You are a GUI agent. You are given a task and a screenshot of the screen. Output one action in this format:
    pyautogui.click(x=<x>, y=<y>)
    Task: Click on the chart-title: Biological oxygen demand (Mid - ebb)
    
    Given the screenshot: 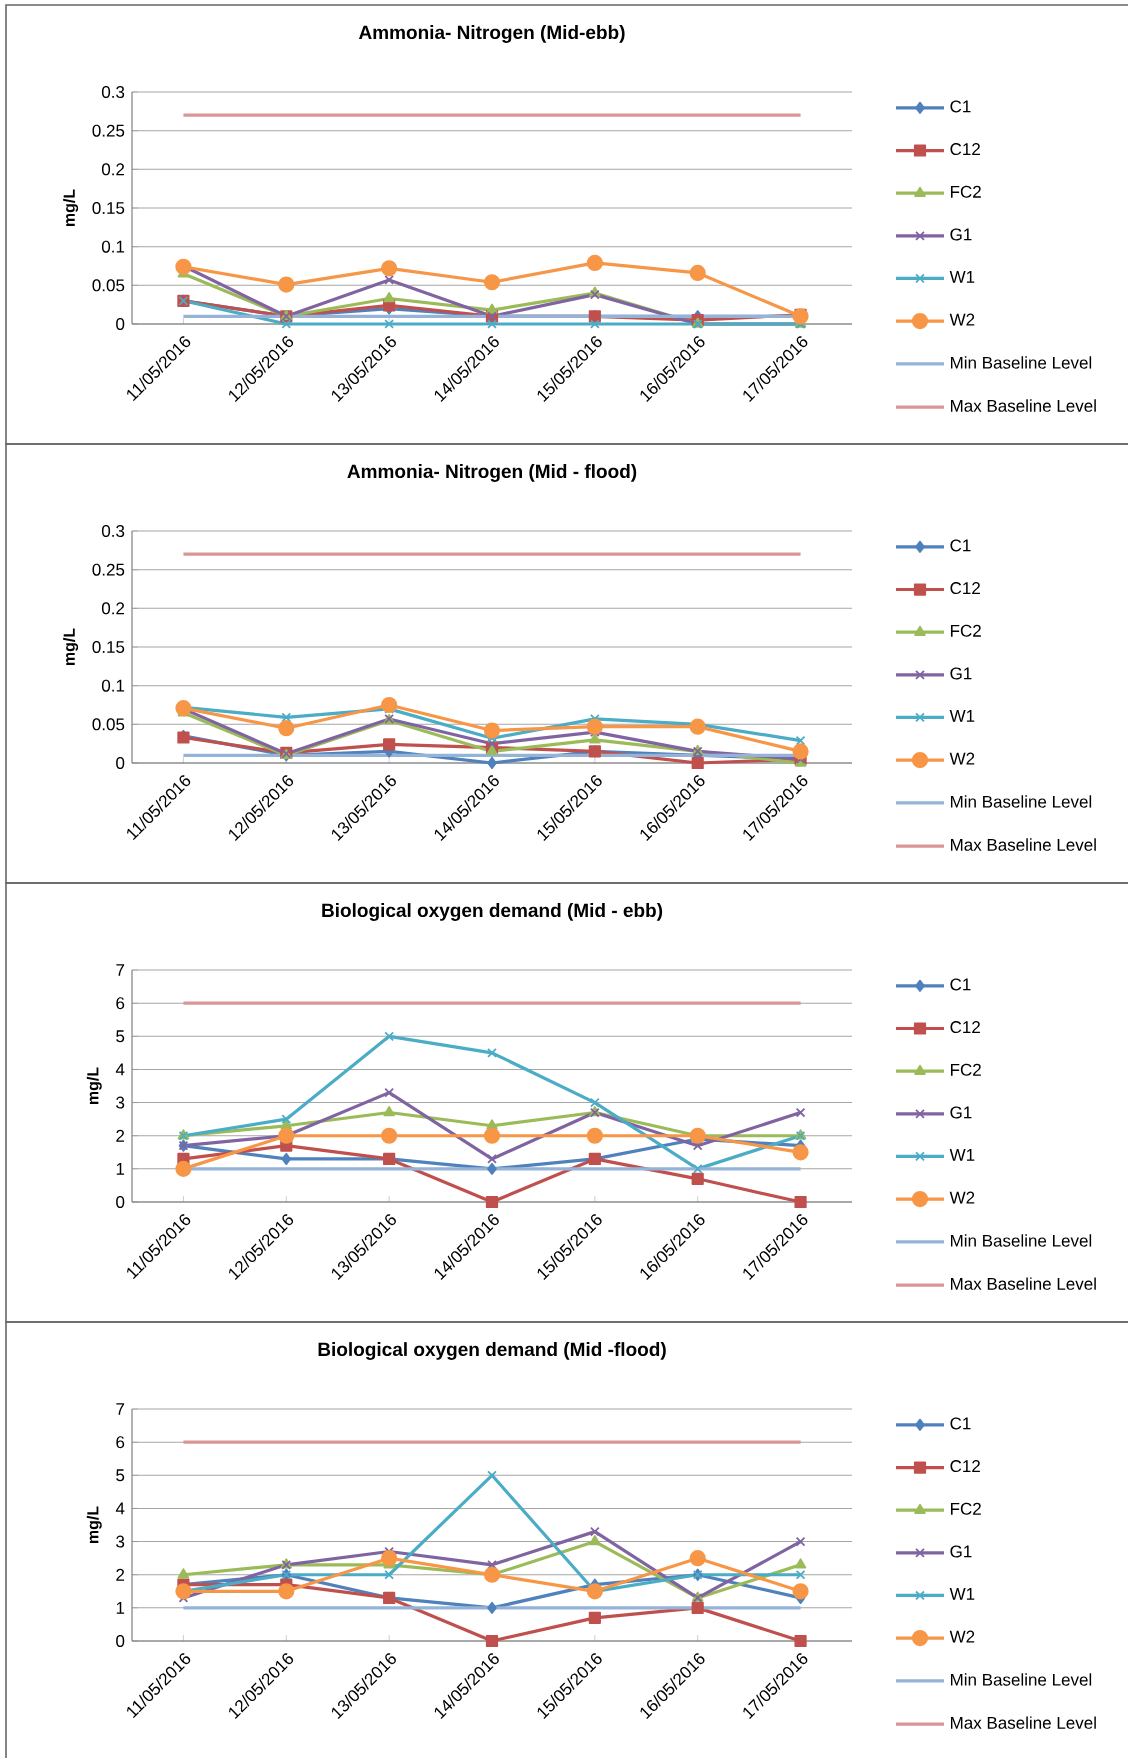 What is the action you would take?
    pyautogui.click(x=492, y=912)
    